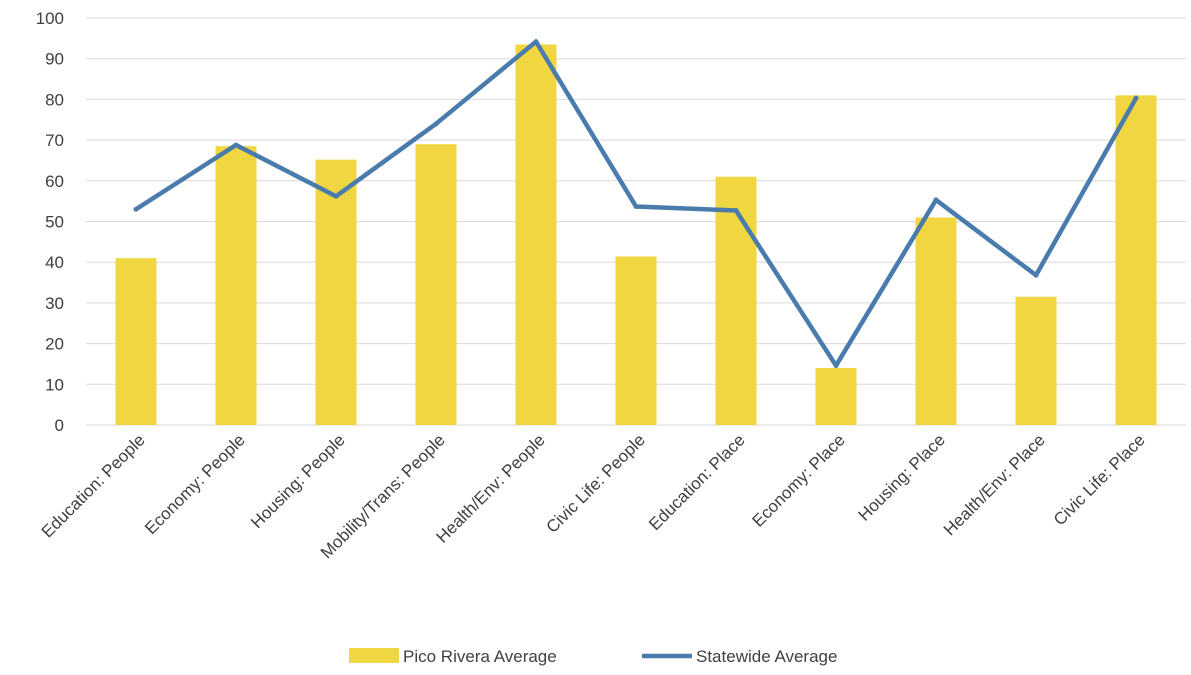 The image size is (1191, 675). Describe the element at coordinates (54, 384) in the screenshot. I see `y-tick-label: 10` at that location.